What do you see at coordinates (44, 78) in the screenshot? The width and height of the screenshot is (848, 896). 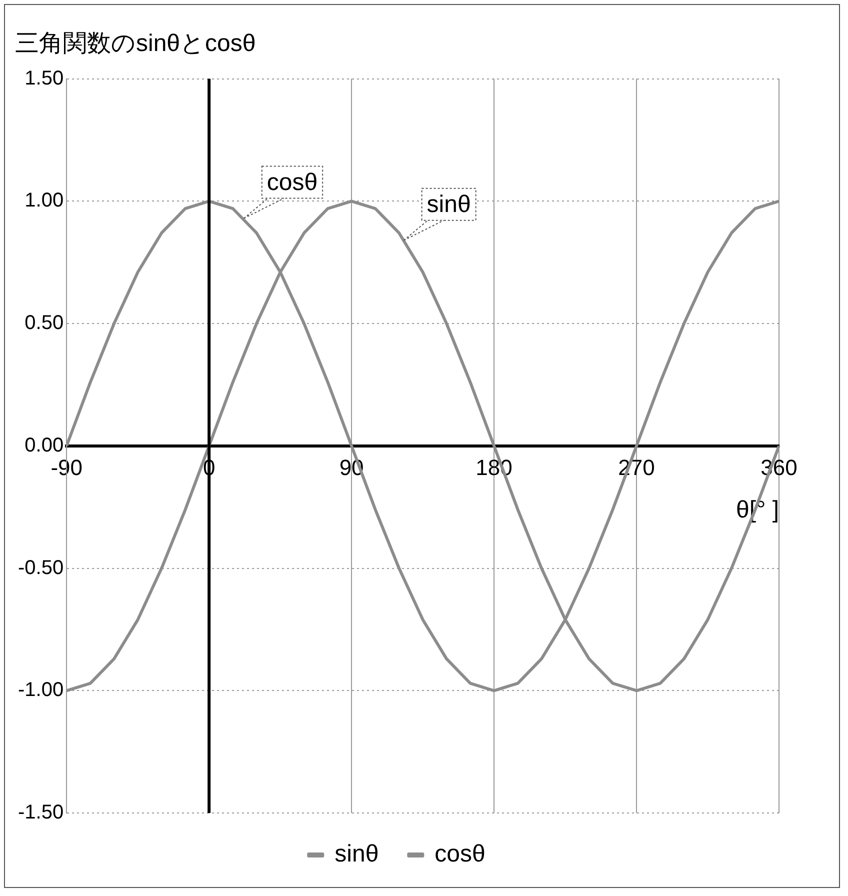 I see `y-tick-label: 1.50` at bounding box center [44, 78].